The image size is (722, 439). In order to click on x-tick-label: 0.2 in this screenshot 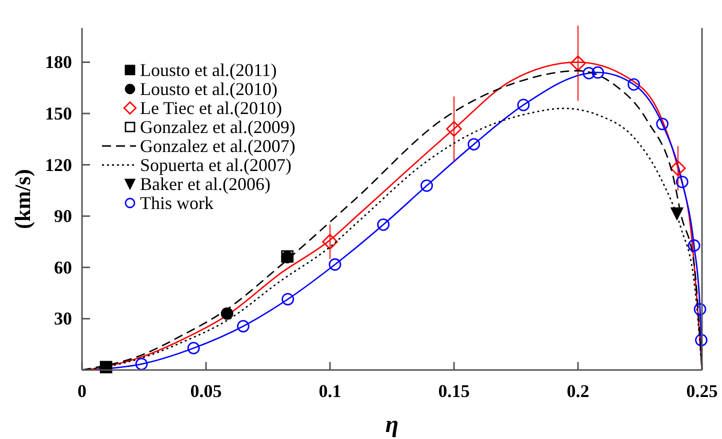, I will do `click(578, 391)`.